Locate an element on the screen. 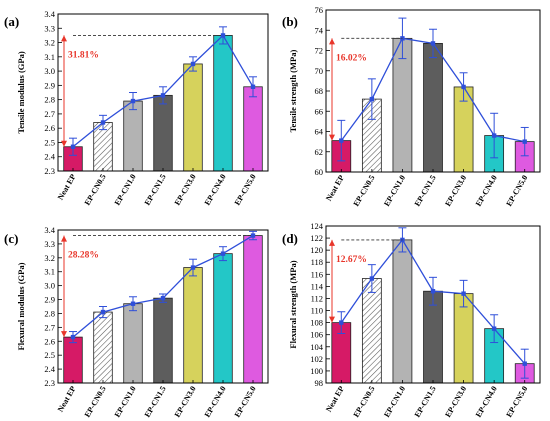  improvement-label: 16.02% is located at coordinates (351, 58).